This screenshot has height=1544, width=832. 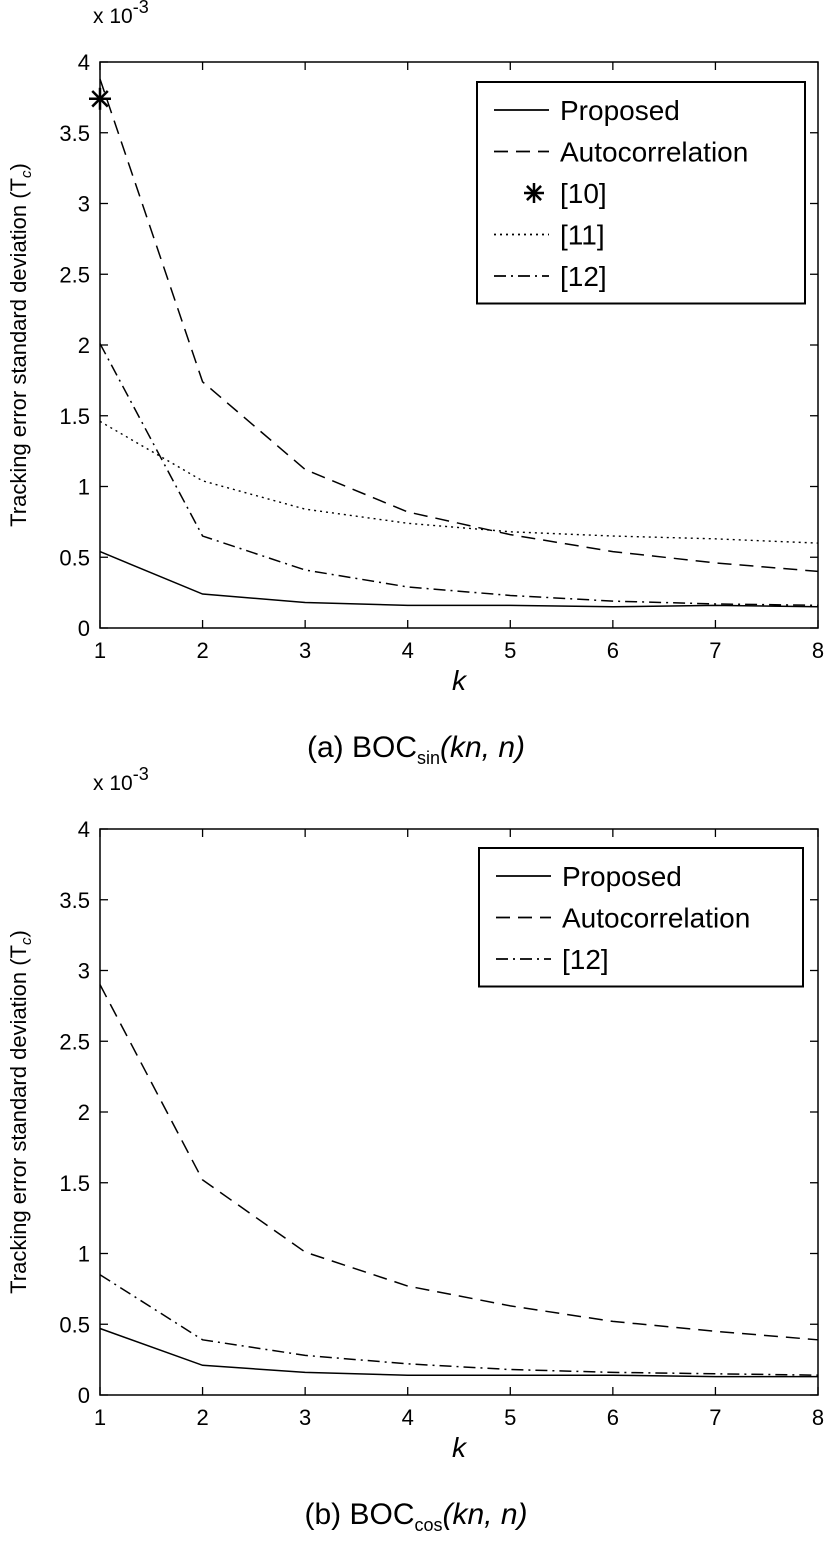 What do you see at coordinates (549, 235) in the screenshot?
I see `legend-item: [11]` at bounding box center [549, 235].